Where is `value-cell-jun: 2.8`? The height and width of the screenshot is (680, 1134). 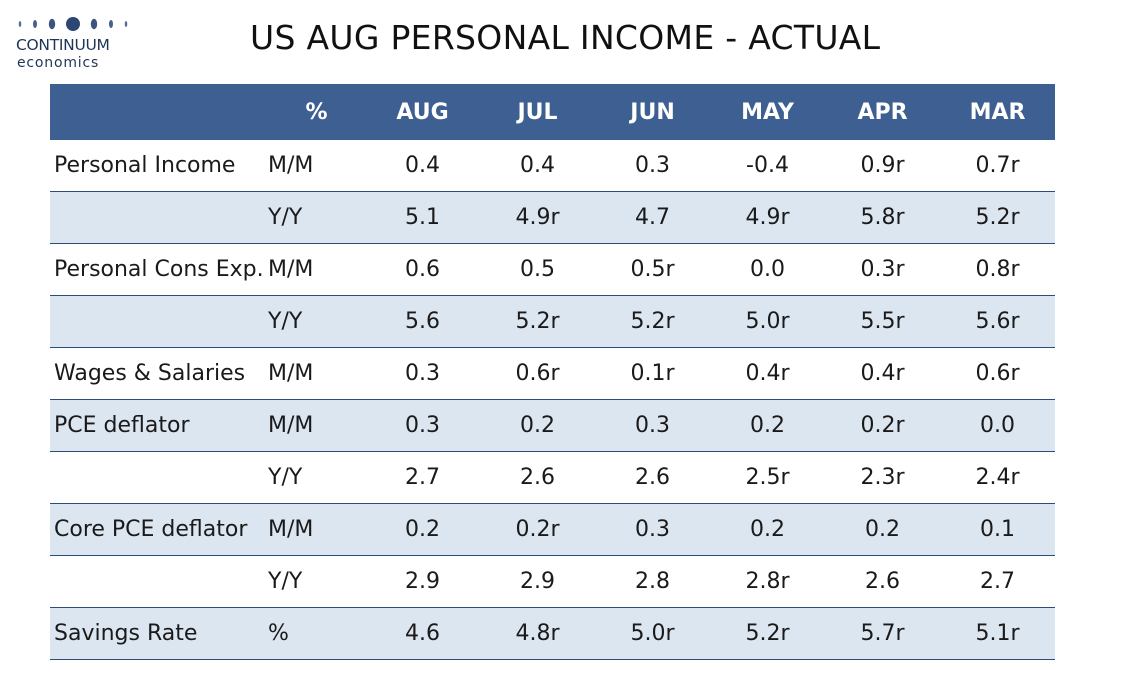 value-cell-jun: 2.8 is located at coordinates (652, 581).